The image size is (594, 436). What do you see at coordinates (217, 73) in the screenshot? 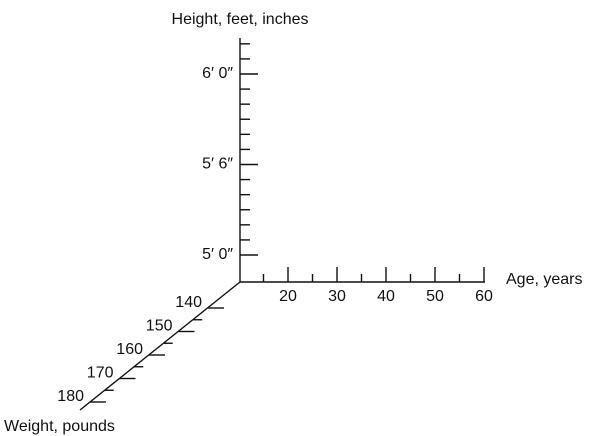
I see `height-tick-label: 6′ 0″` at bounding box center [217, 73].